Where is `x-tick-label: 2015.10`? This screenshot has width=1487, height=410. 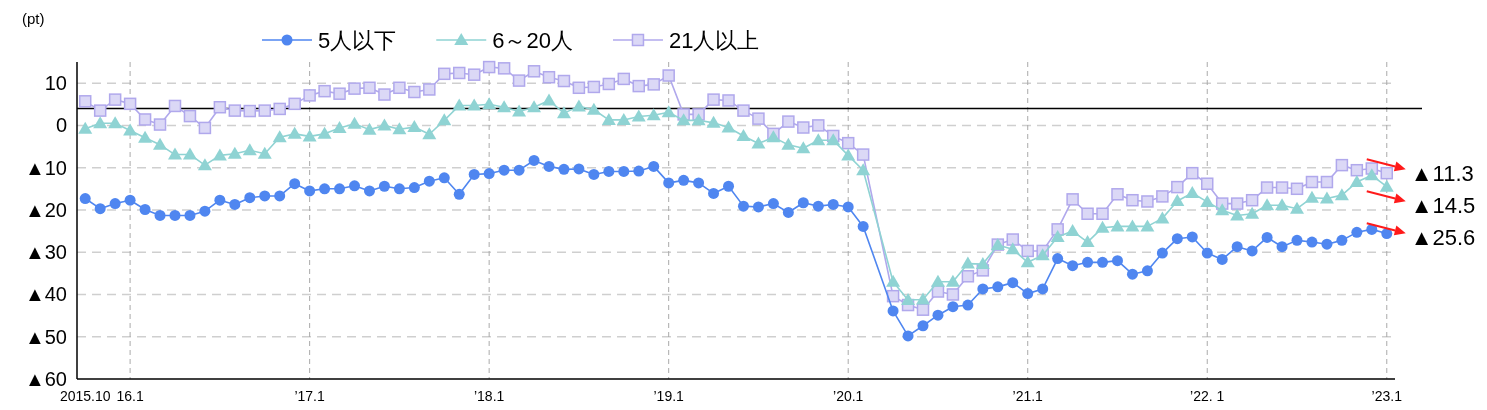
x-tick-label: 2015.10 is located at coordinates (85, 396).